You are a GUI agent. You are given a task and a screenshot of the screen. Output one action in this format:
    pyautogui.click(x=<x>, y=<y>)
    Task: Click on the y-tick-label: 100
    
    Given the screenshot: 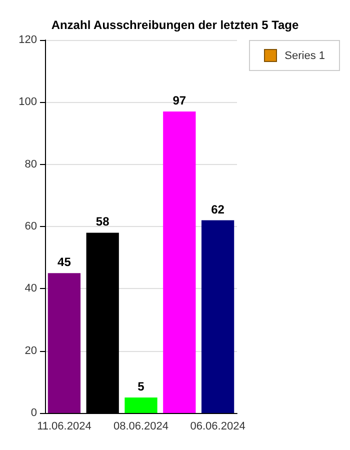 What is the action you would take?
    pyautogui.click(x=27, y=102)
    